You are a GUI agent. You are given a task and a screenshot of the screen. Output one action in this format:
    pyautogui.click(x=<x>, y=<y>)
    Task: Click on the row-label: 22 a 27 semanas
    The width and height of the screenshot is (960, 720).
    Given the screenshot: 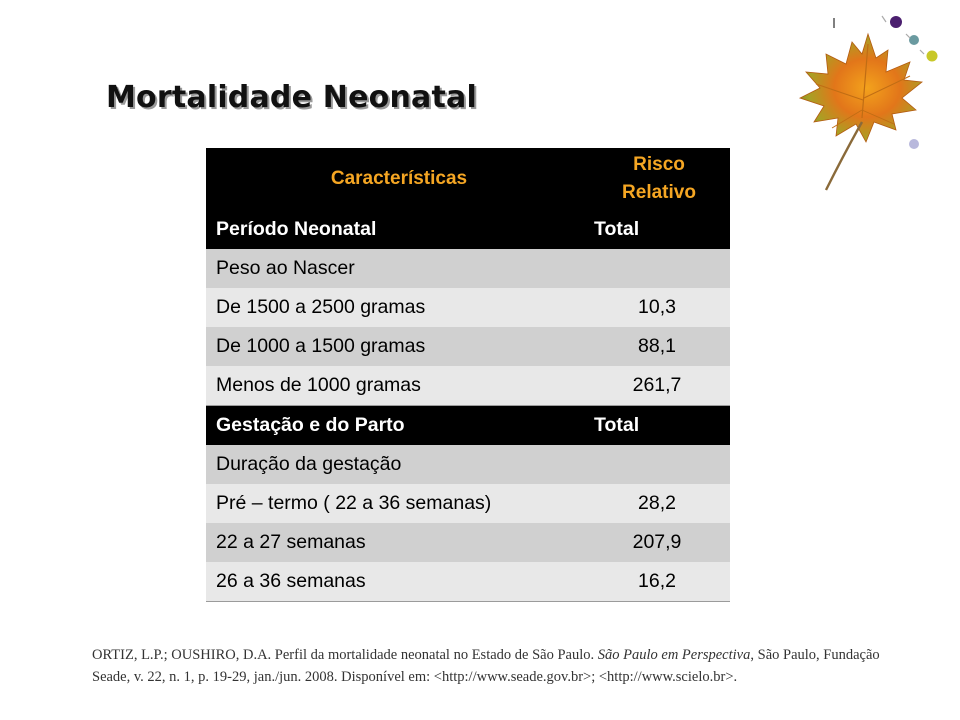 What is the action you would take?
    pyautogui.click(x=399, y=542)
    